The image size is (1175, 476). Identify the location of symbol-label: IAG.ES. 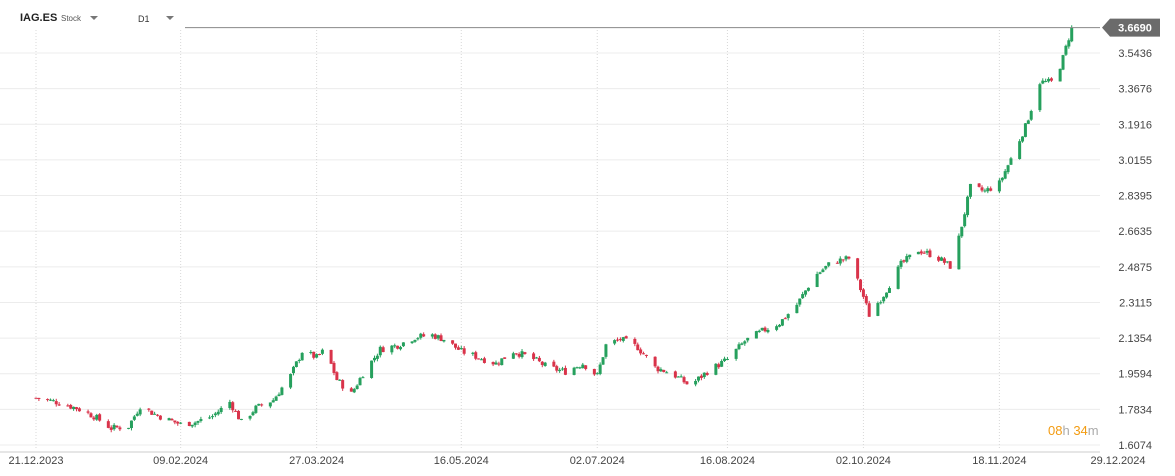
(39, 18).